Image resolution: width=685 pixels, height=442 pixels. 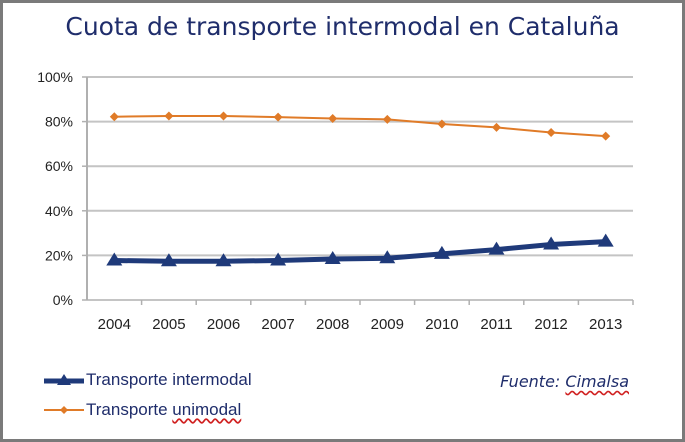 I want to click on x-tick-label: 2007, so click(x=277, y=324).